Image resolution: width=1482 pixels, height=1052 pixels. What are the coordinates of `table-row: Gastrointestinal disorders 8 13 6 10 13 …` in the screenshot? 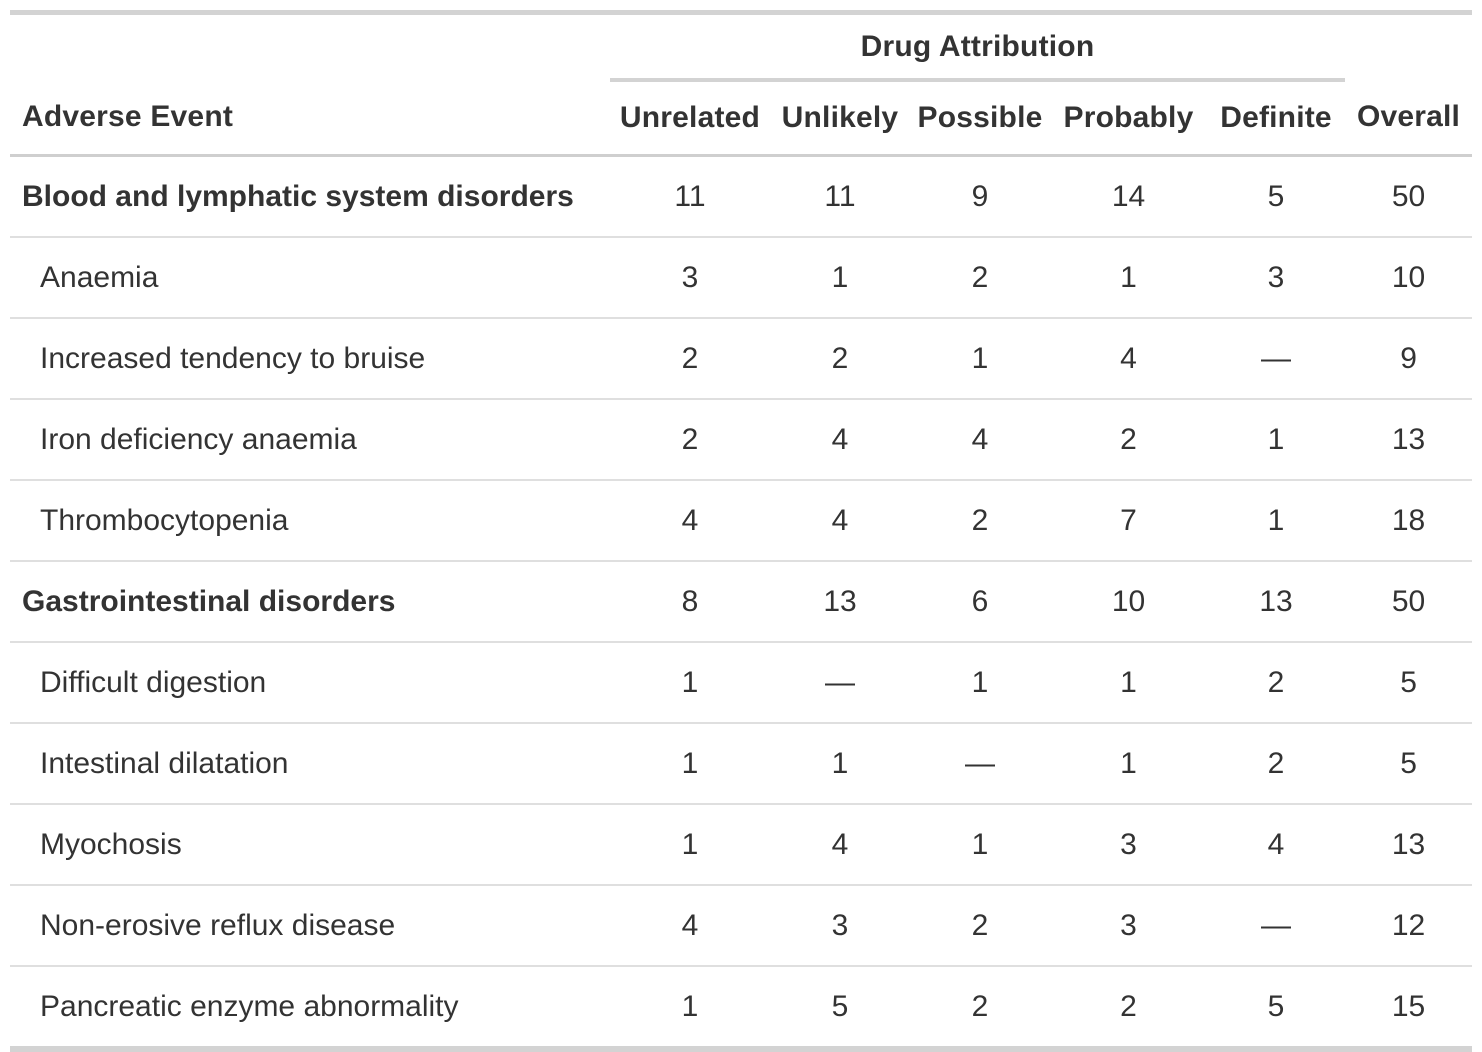 It's located at (741, 602).